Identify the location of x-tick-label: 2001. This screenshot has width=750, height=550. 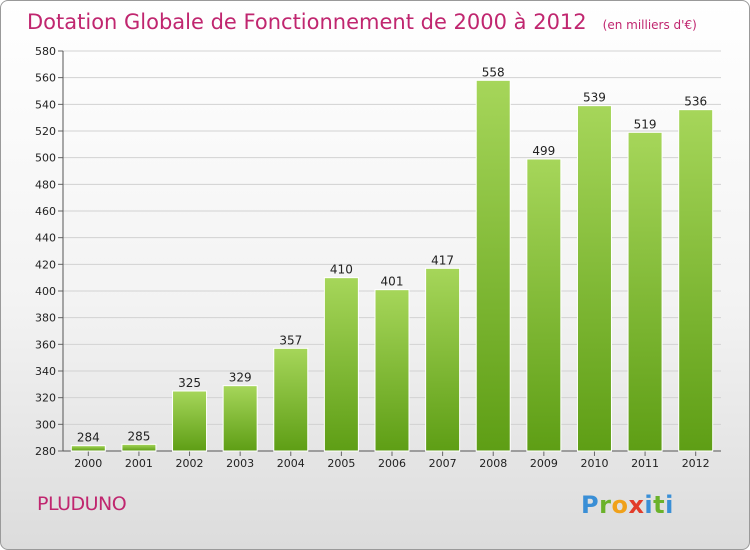
(139, 463).